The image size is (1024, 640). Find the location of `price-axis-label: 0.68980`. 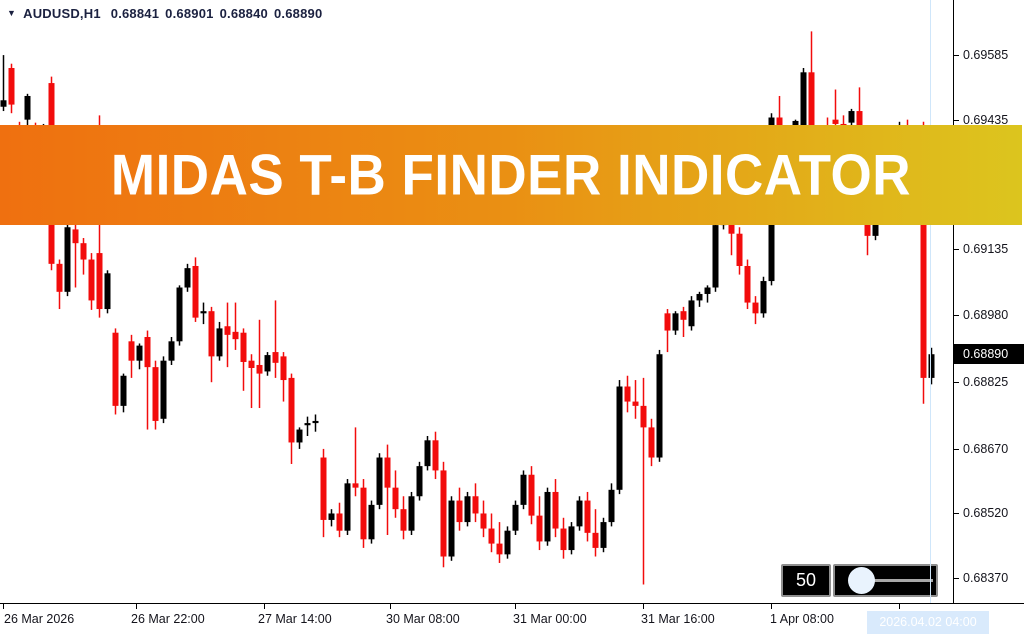

price-axis-label: 0.68980 is located at coordinates (986, 315).